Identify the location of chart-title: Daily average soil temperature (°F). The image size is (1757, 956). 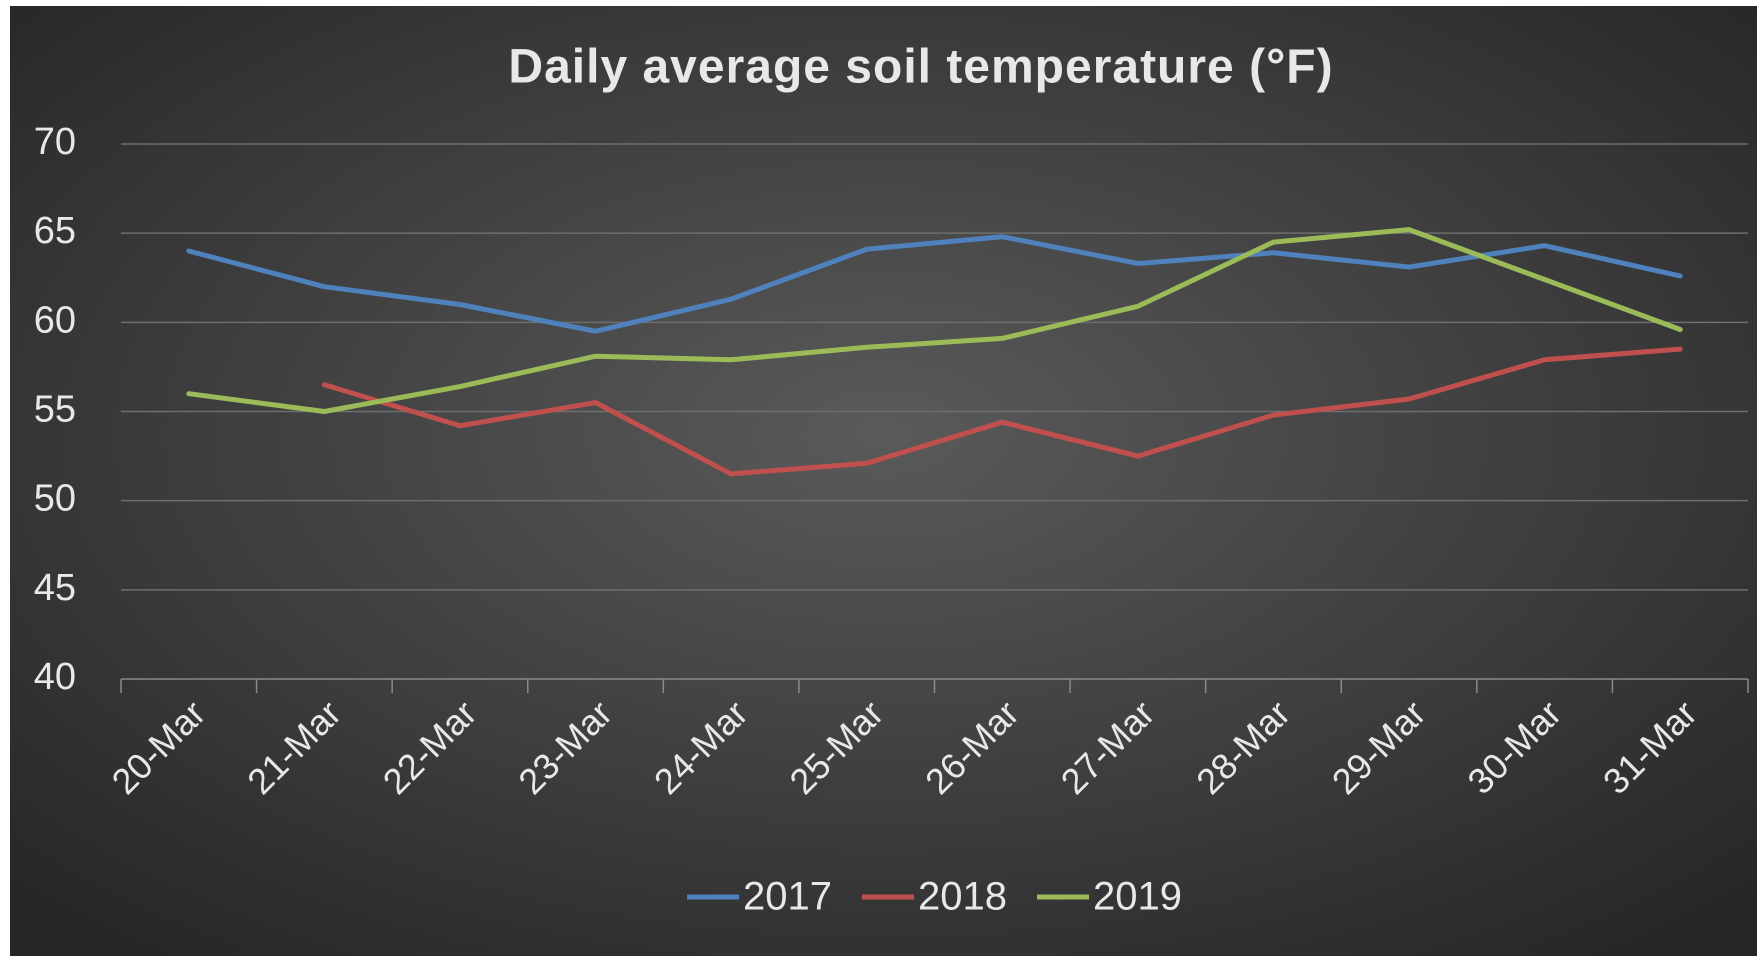
(920, 67).